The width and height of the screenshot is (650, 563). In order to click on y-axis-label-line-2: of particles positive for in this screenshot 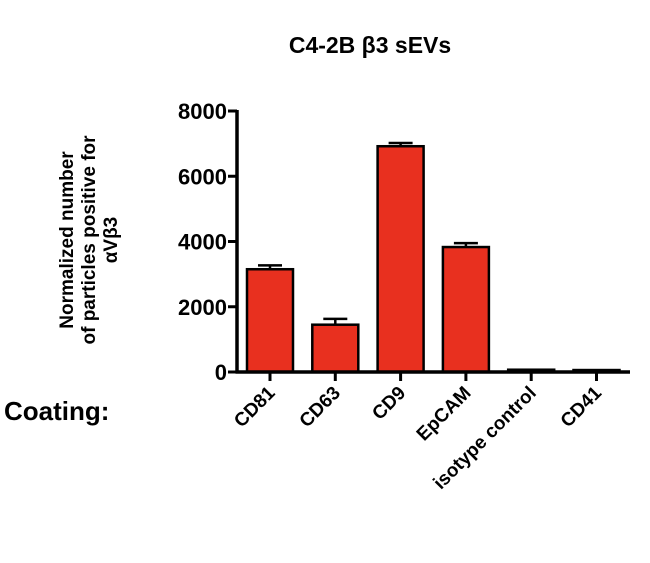, I will do `click(89, 240)`.